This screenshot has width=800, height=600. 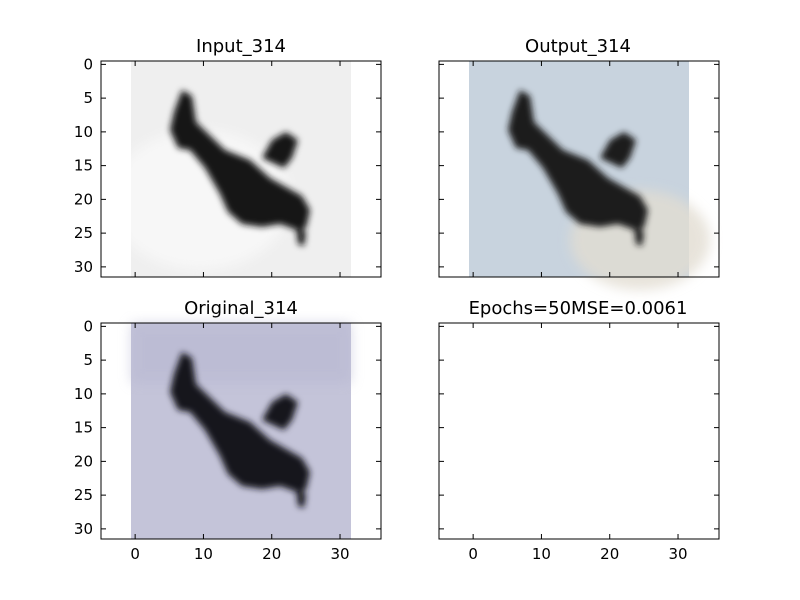 I want to click on axis-ticks-output, so click(x=579, y=169).